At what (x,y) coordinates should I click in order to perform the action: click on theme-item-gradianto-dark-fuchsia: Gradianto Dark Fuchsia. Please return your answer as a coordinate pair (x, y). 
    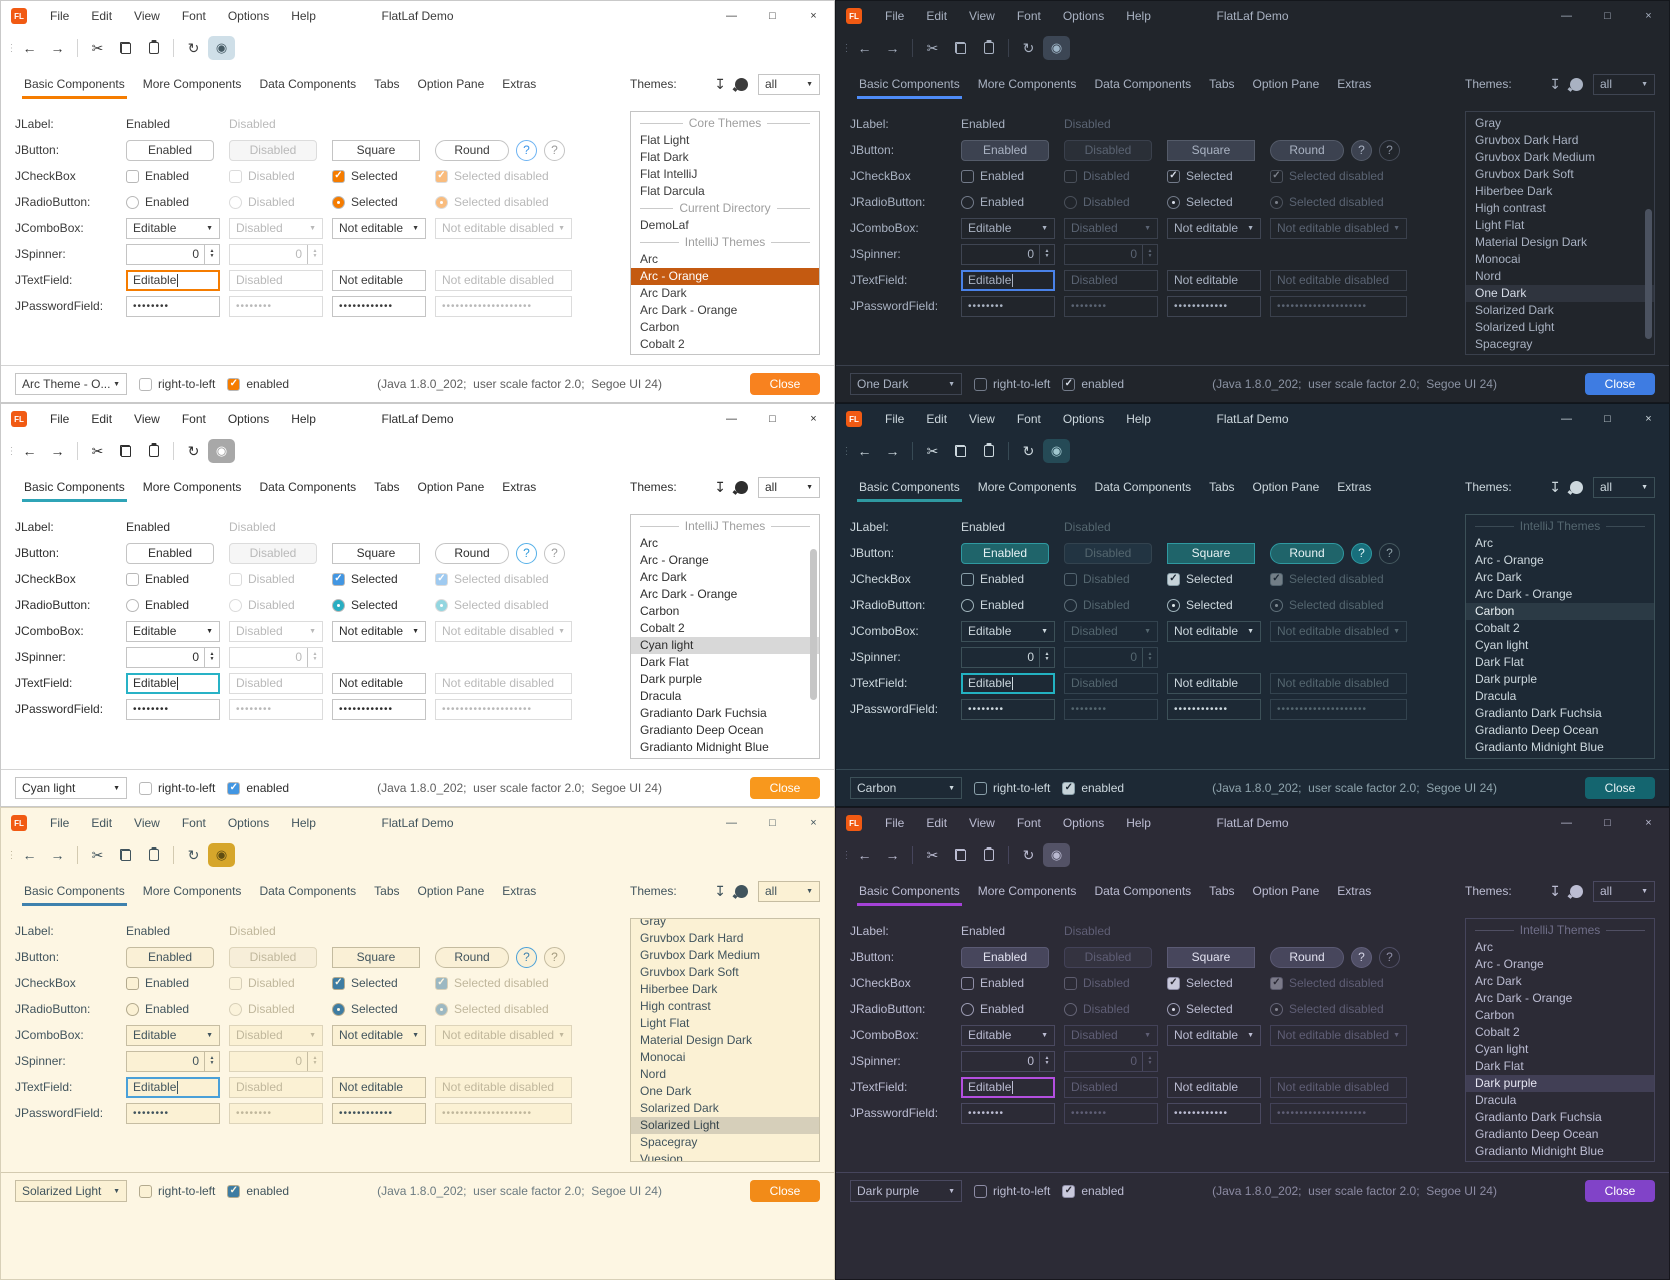
    Looking at the image, I should click on (1538, 1117).